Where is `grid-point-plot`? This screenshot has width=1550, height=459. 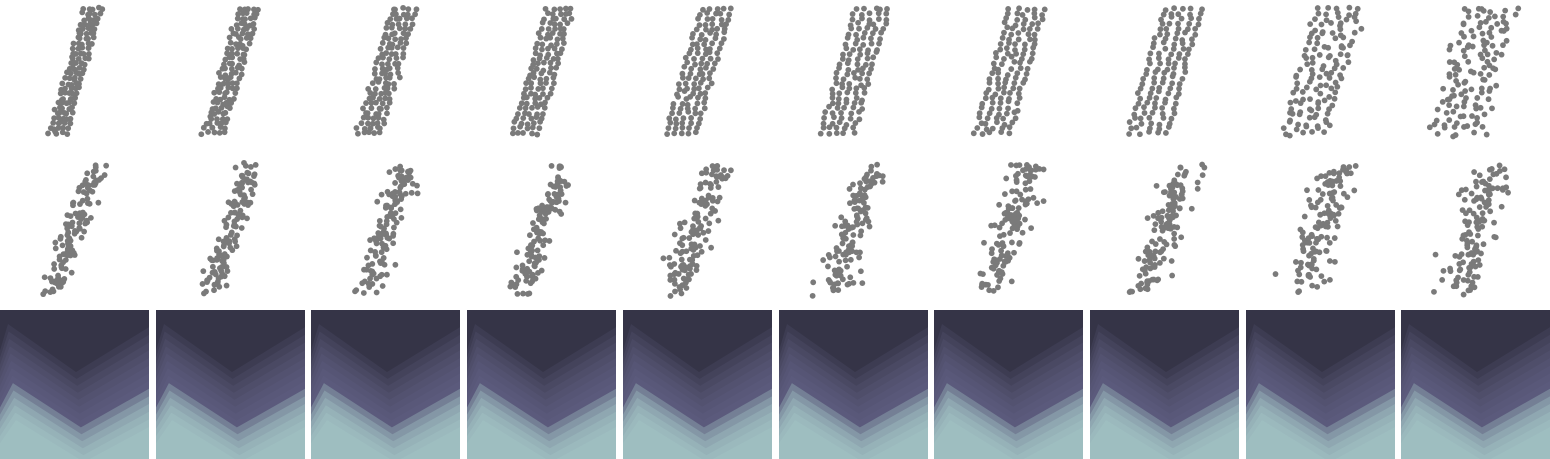 grid-point-plot is located at coordinates (1474, 72).